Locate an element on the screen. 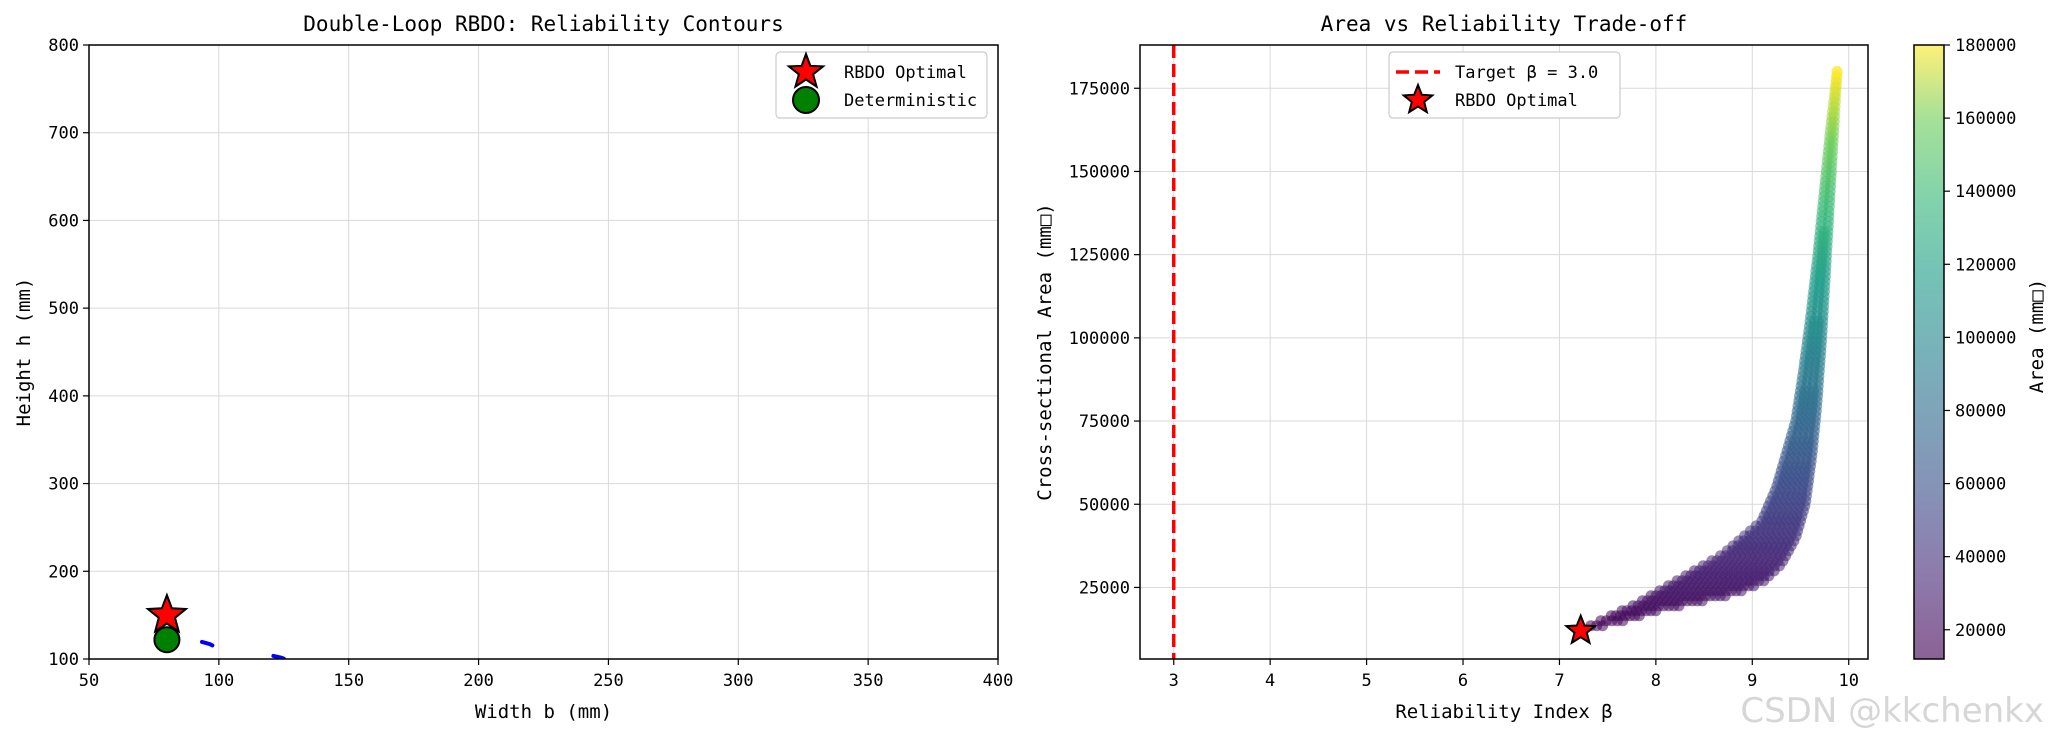 The width and height of the screenshot is (2062, 735). left-legend: RBDO Optimal Deterministic is located at coordinates (881, 85).